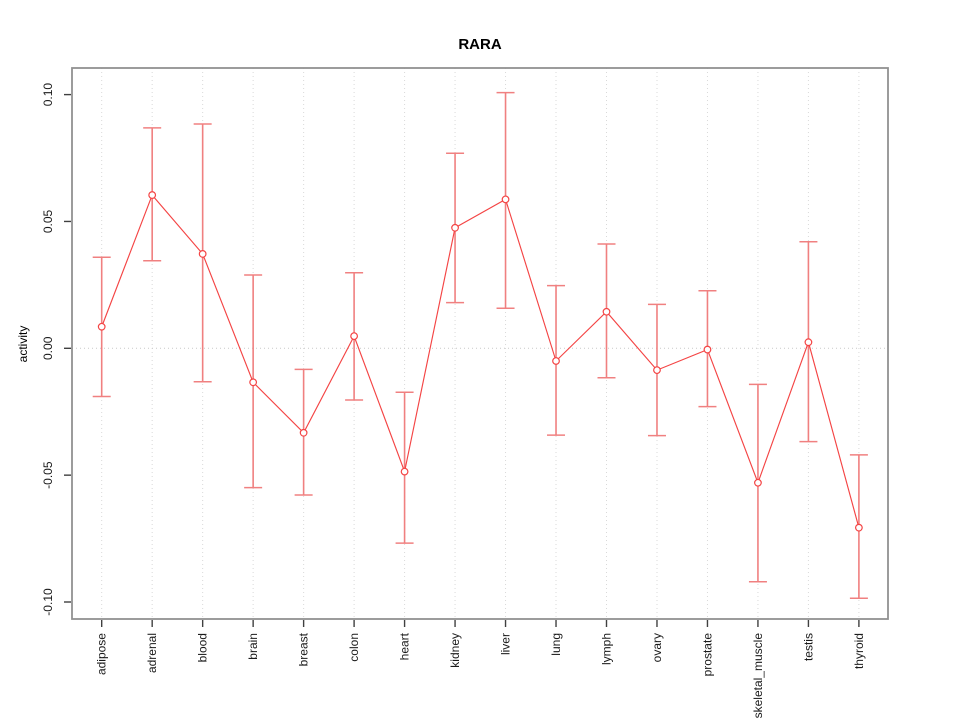 The height and width of the screenshot is (720, 960). I want to click on x-tick-label: heart, so click(405, 646).